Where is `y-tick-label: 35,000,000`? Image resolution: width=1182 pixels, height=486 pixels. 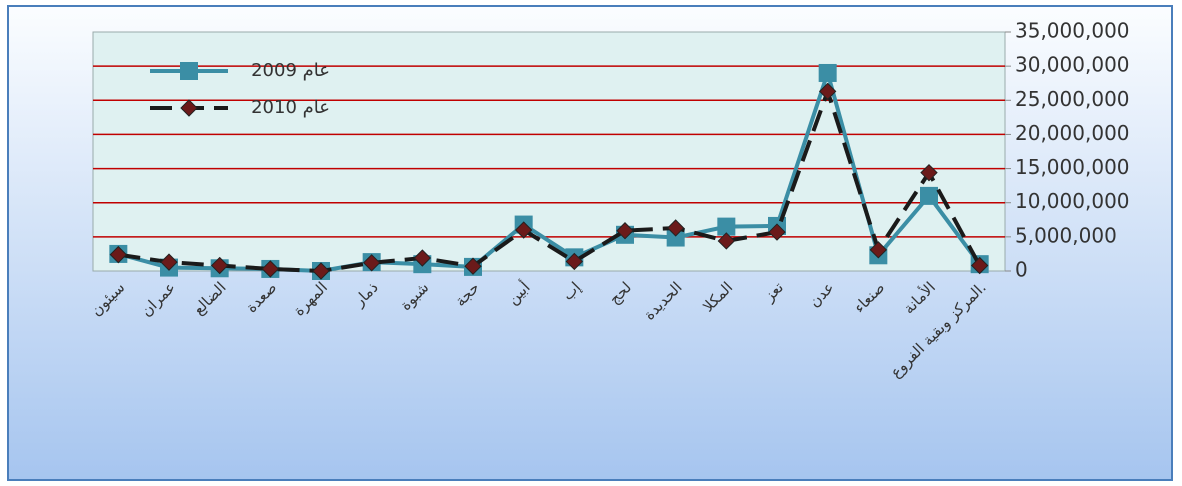 y-tick-label: 35,000,000 is located at coordinates (1072, 31).